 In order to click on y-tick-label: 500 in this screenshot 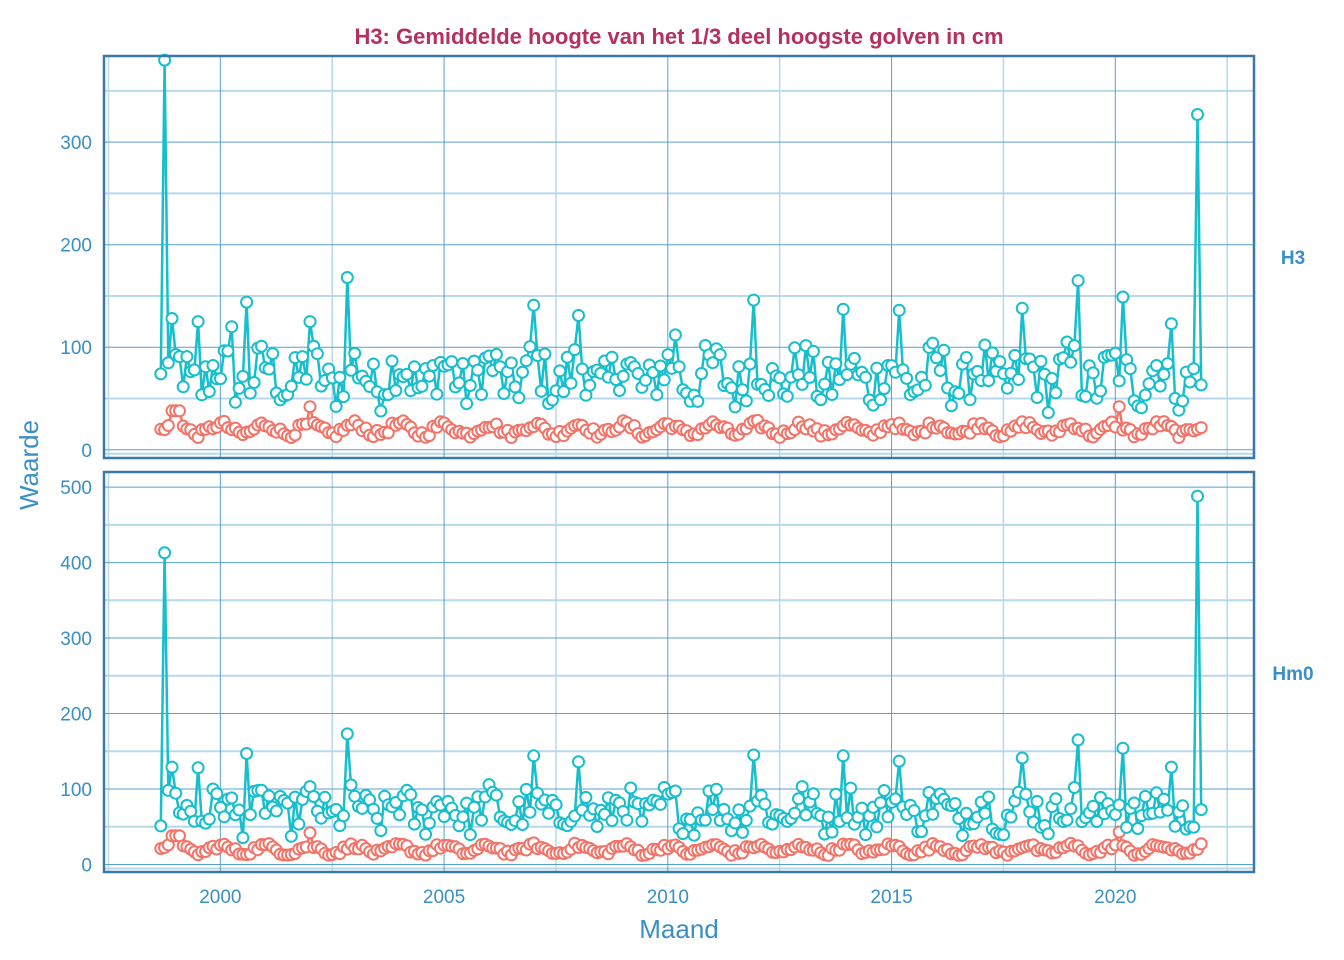, I will do `click(76, 488)`.